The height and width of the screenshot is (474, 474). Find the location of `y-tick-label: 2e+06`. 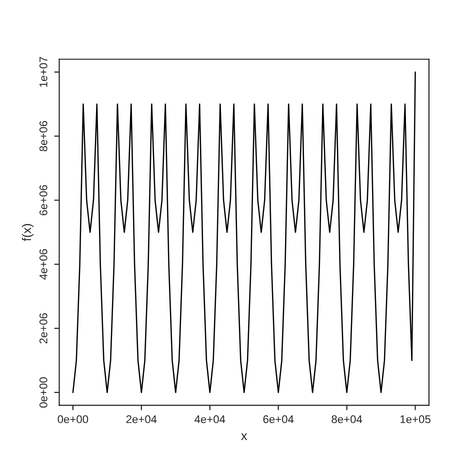

y-tick-label: 2e+06 is located at coordinates (43, 328).